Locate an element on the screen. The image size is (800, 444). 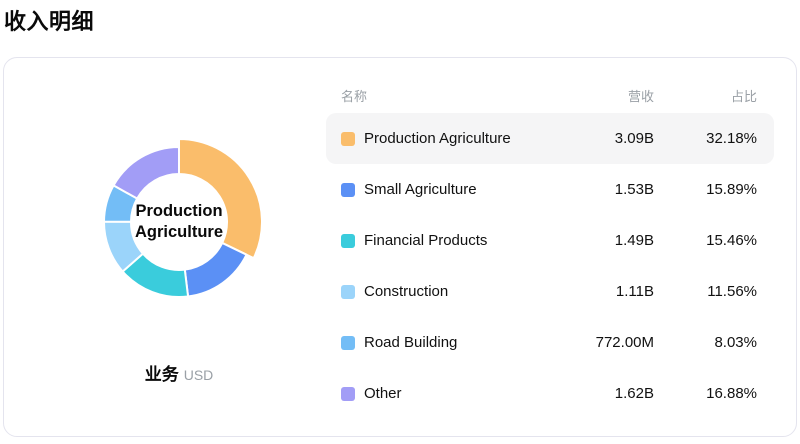
table-row: Construction 1.11B 11.56% is located at coordinates (550, 291).